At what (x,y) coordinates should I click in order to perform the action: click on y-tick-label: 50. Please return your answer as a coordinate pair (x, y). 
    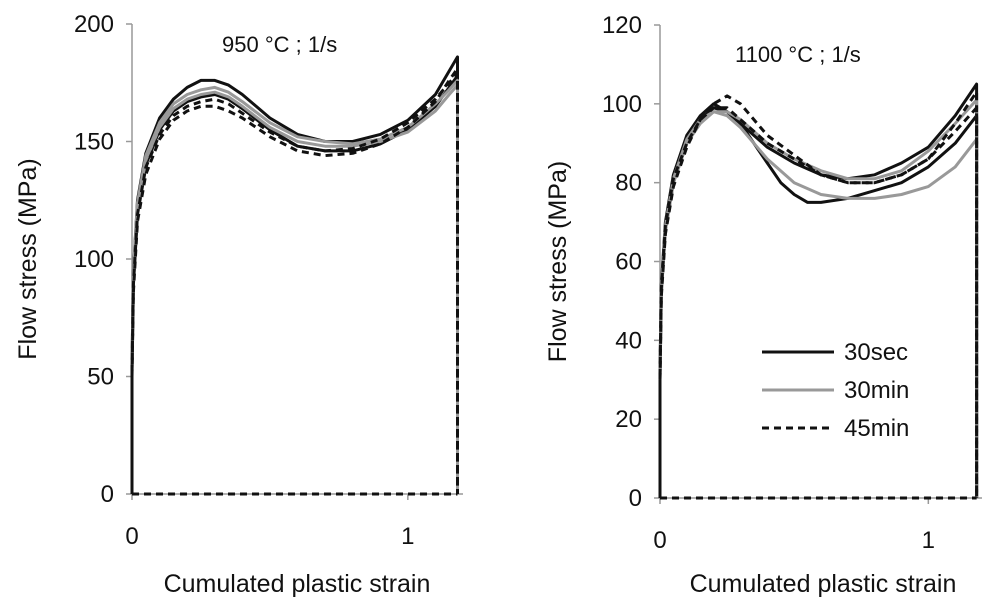
    Looking at the image, I should click on (100, 377).